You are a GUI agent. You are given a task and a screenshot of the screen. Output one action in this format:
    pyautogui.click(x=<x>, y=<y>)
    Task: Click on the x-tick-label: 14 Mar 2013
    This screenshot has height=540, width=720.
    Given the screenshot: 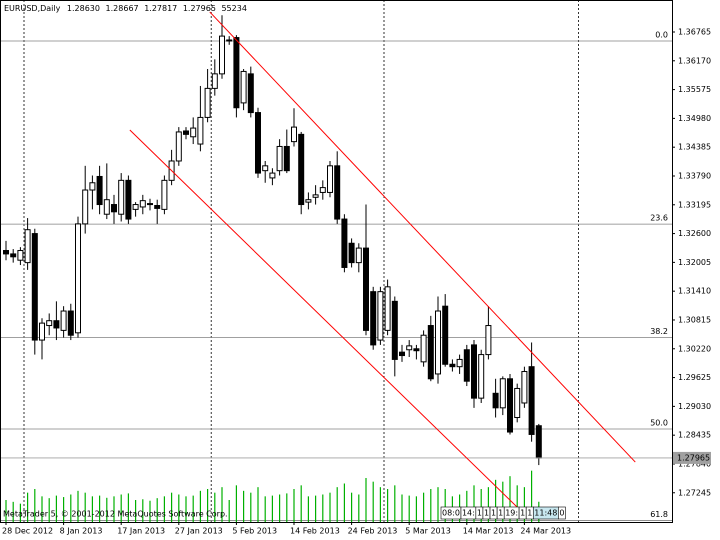 What is the action you would take?
    pyautogui.click(x=488, y=531)
    